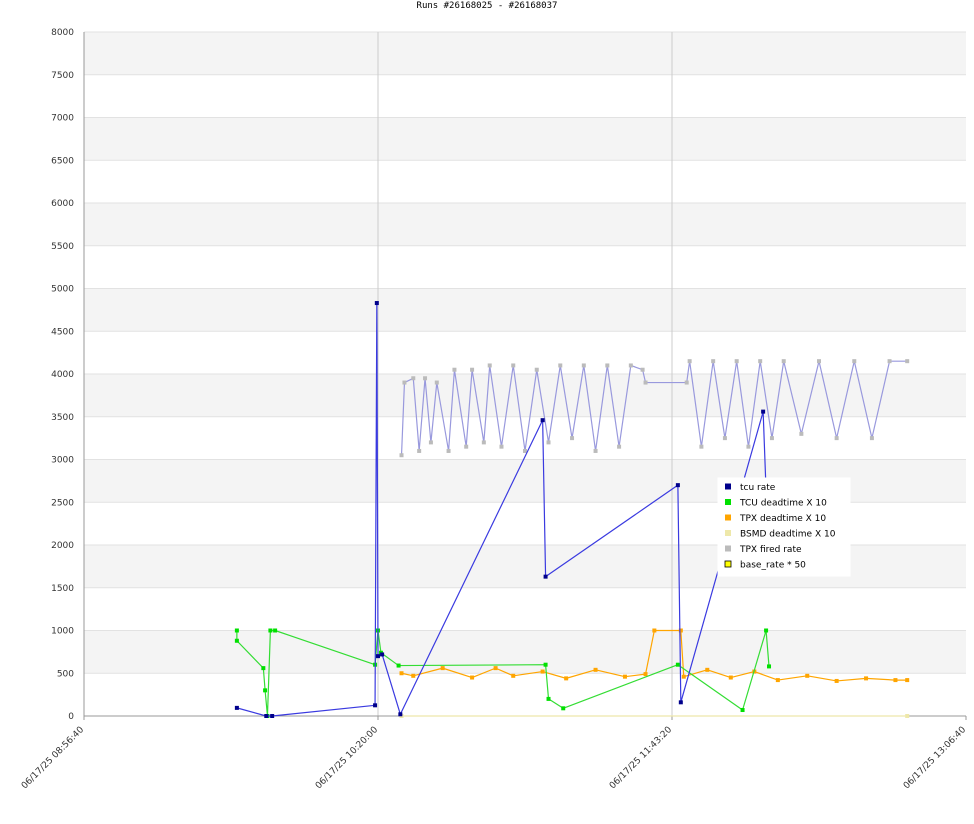  What do you see at coordinates (62, 589) in the screenshot?
I see `y-tick-label: 1500` at bounding box center [62, 589].